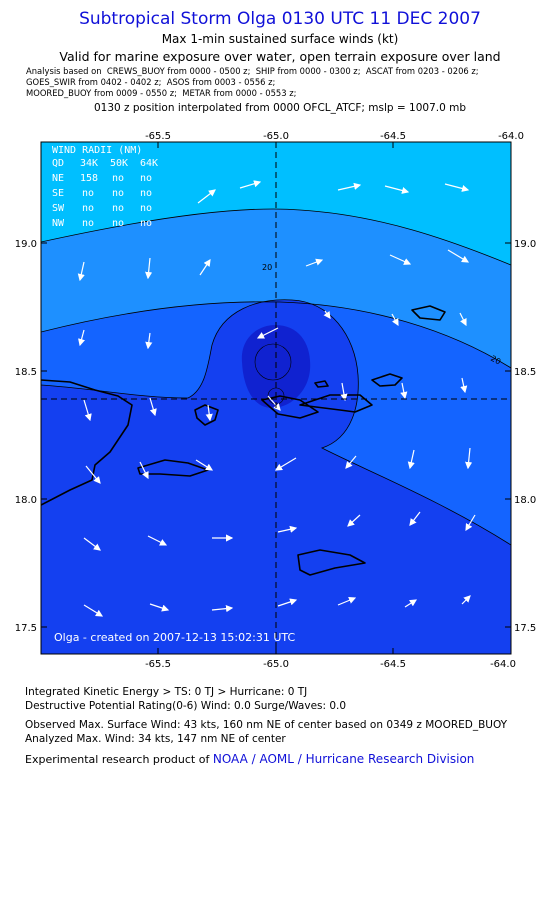 This screenshot has height=915, width=560. Describe the element at coordinates (393, 664) in the screenshot. I see `bottom-lon-label: -64.5` at that location.